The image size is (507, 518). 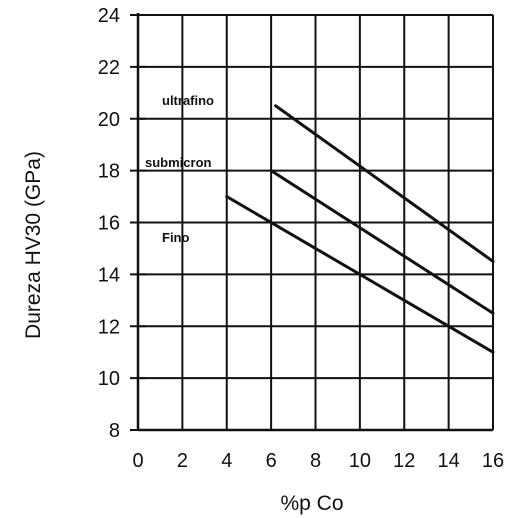 What do you see at coordinates (226, 461) in the screenshot?
I see `x-tick-label: 4` at bounding box center [226, 461].